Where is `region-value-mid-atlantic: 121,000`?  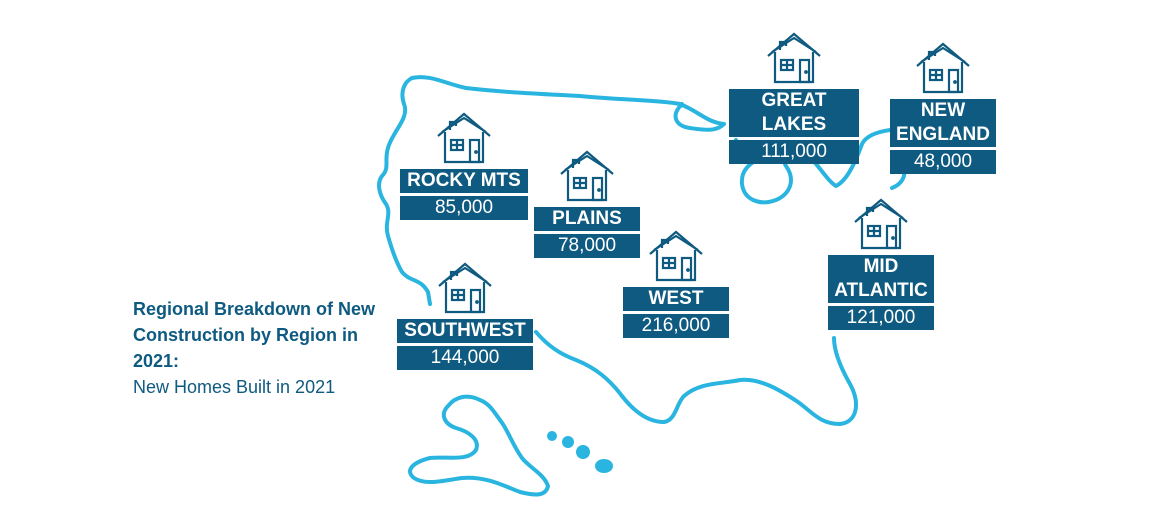
region-value-mid-atlantic: 121,000 is located at coordinates (881, 318).